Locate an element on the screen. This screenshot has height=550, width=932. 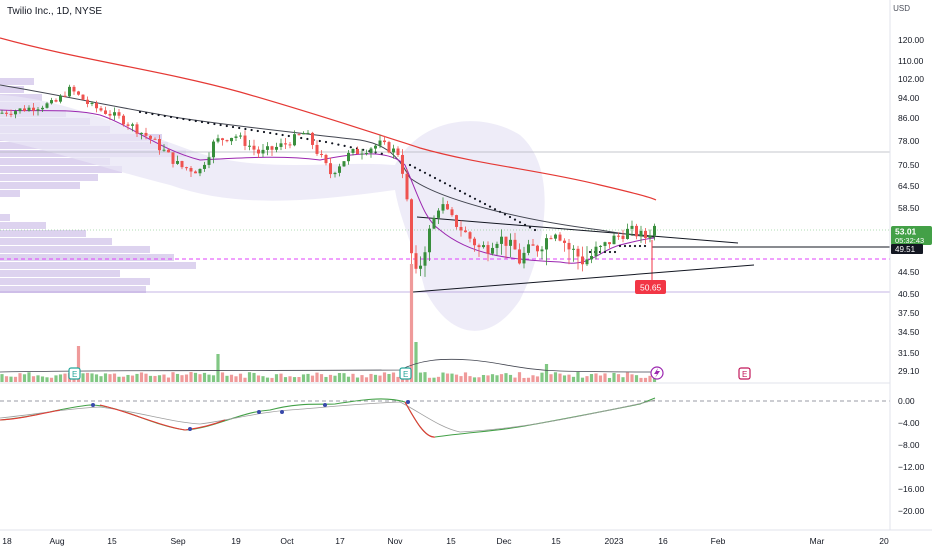
volume-average-line is located at coordinates (328, 365).